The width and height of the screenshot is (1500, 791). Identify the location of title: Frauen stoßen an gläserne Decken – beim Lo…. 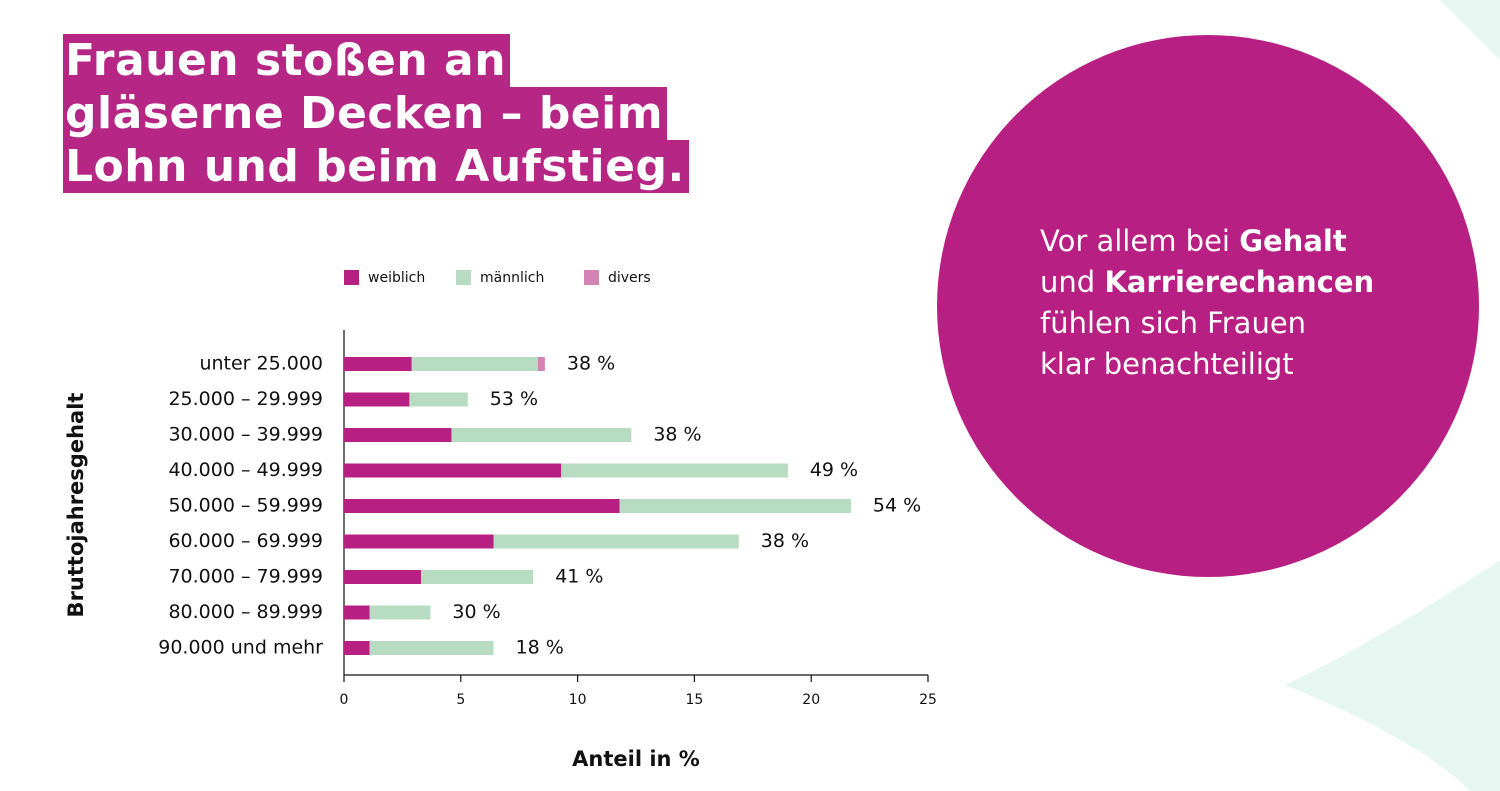
(376, 113).